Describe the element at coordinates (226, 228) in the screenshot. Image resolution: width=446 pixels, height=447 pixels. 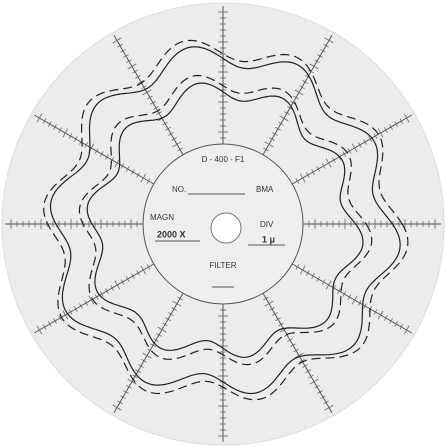
I see `center-hole` at that location.